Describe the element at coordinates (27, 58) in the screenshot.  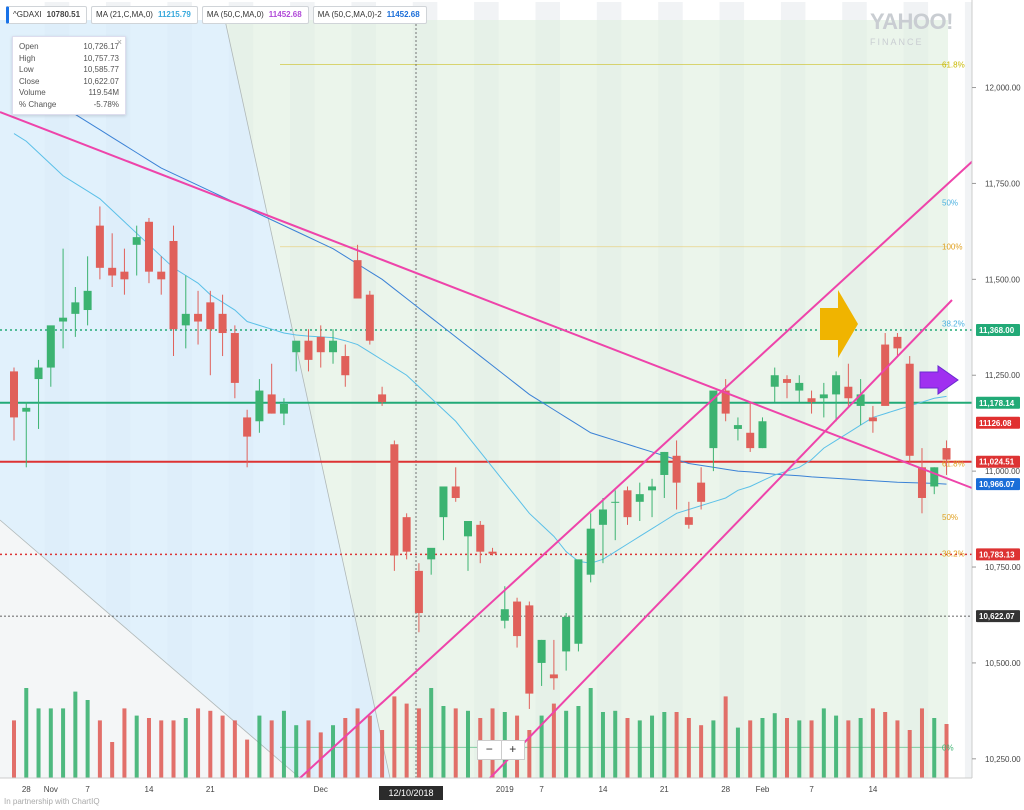
I see `tooltip-key: High` at that location.